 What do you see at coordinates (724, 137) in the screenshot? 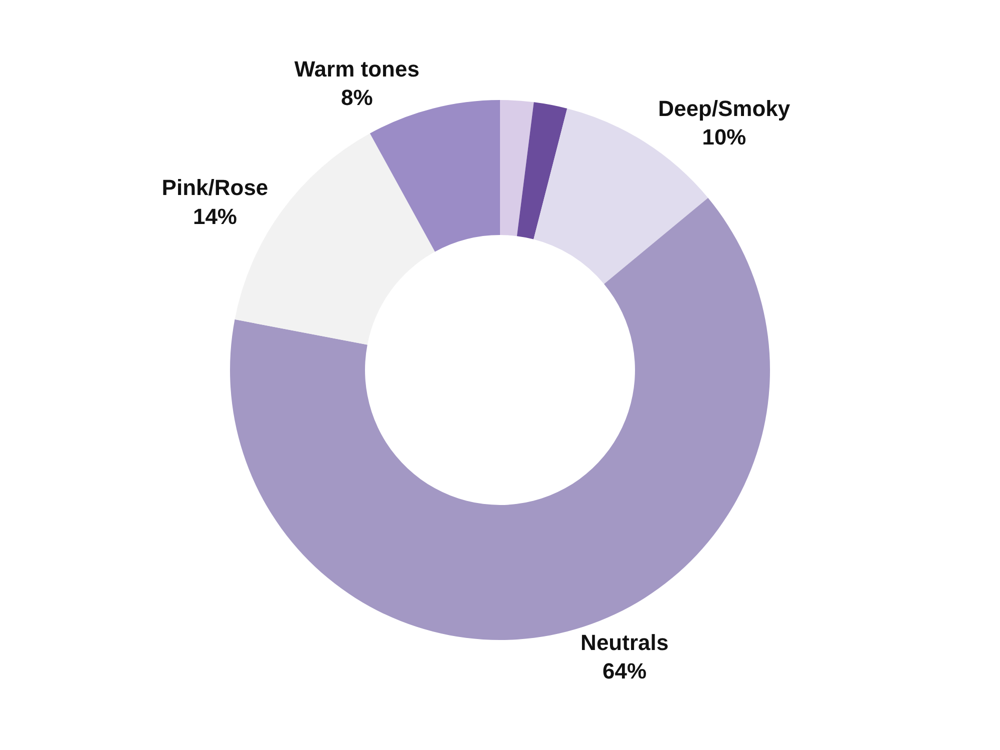
I see `data-label: 10%` at bounding box center [724, 137].